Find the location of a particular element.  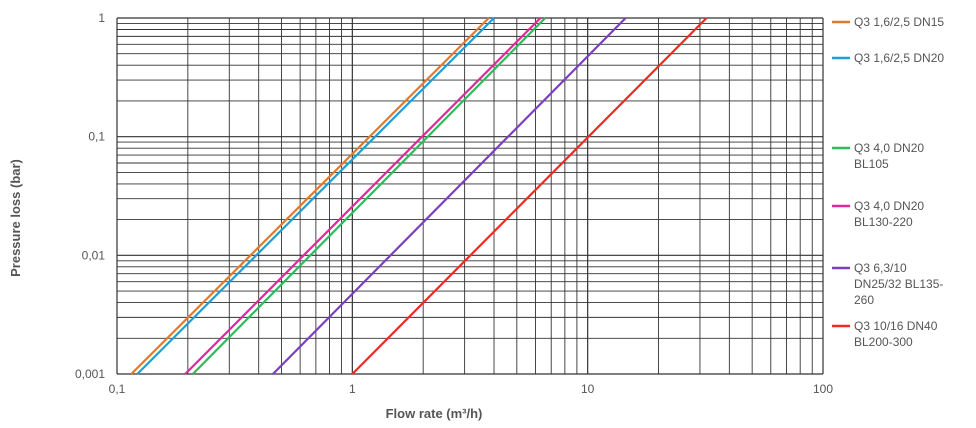

legend-label-3: Q3 4,0 DN20 is located at coordinates (889, 148).